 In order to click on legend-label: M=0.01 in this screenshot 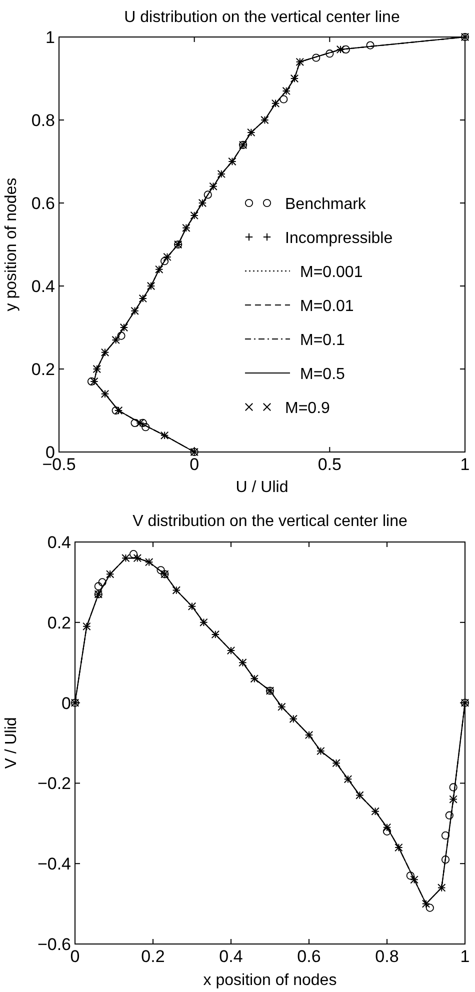, I will do `click(327, 306)`.